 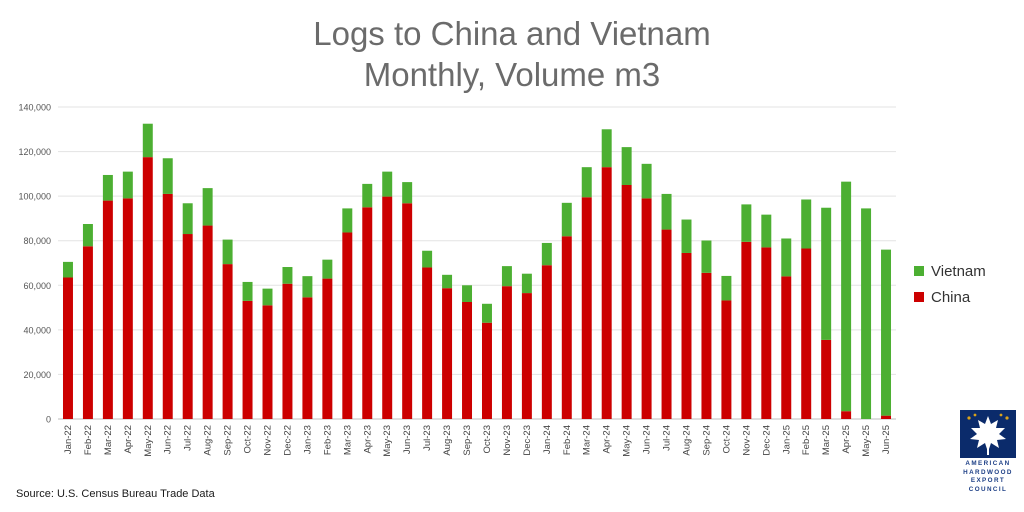 I want to click on x-tick-label: Sep-23, so click(x=467, y=440).